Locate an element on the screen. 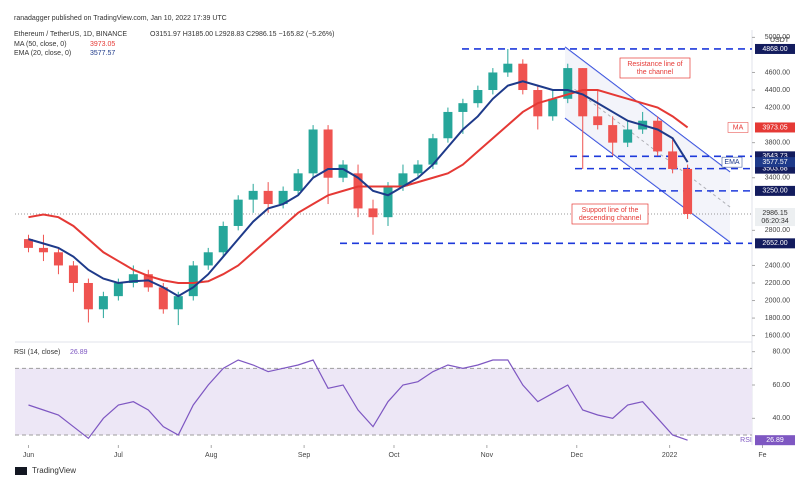 This screenshot has width=800, height=482. y-tick-label: 2200.00 is located at coordinates (777, 283).